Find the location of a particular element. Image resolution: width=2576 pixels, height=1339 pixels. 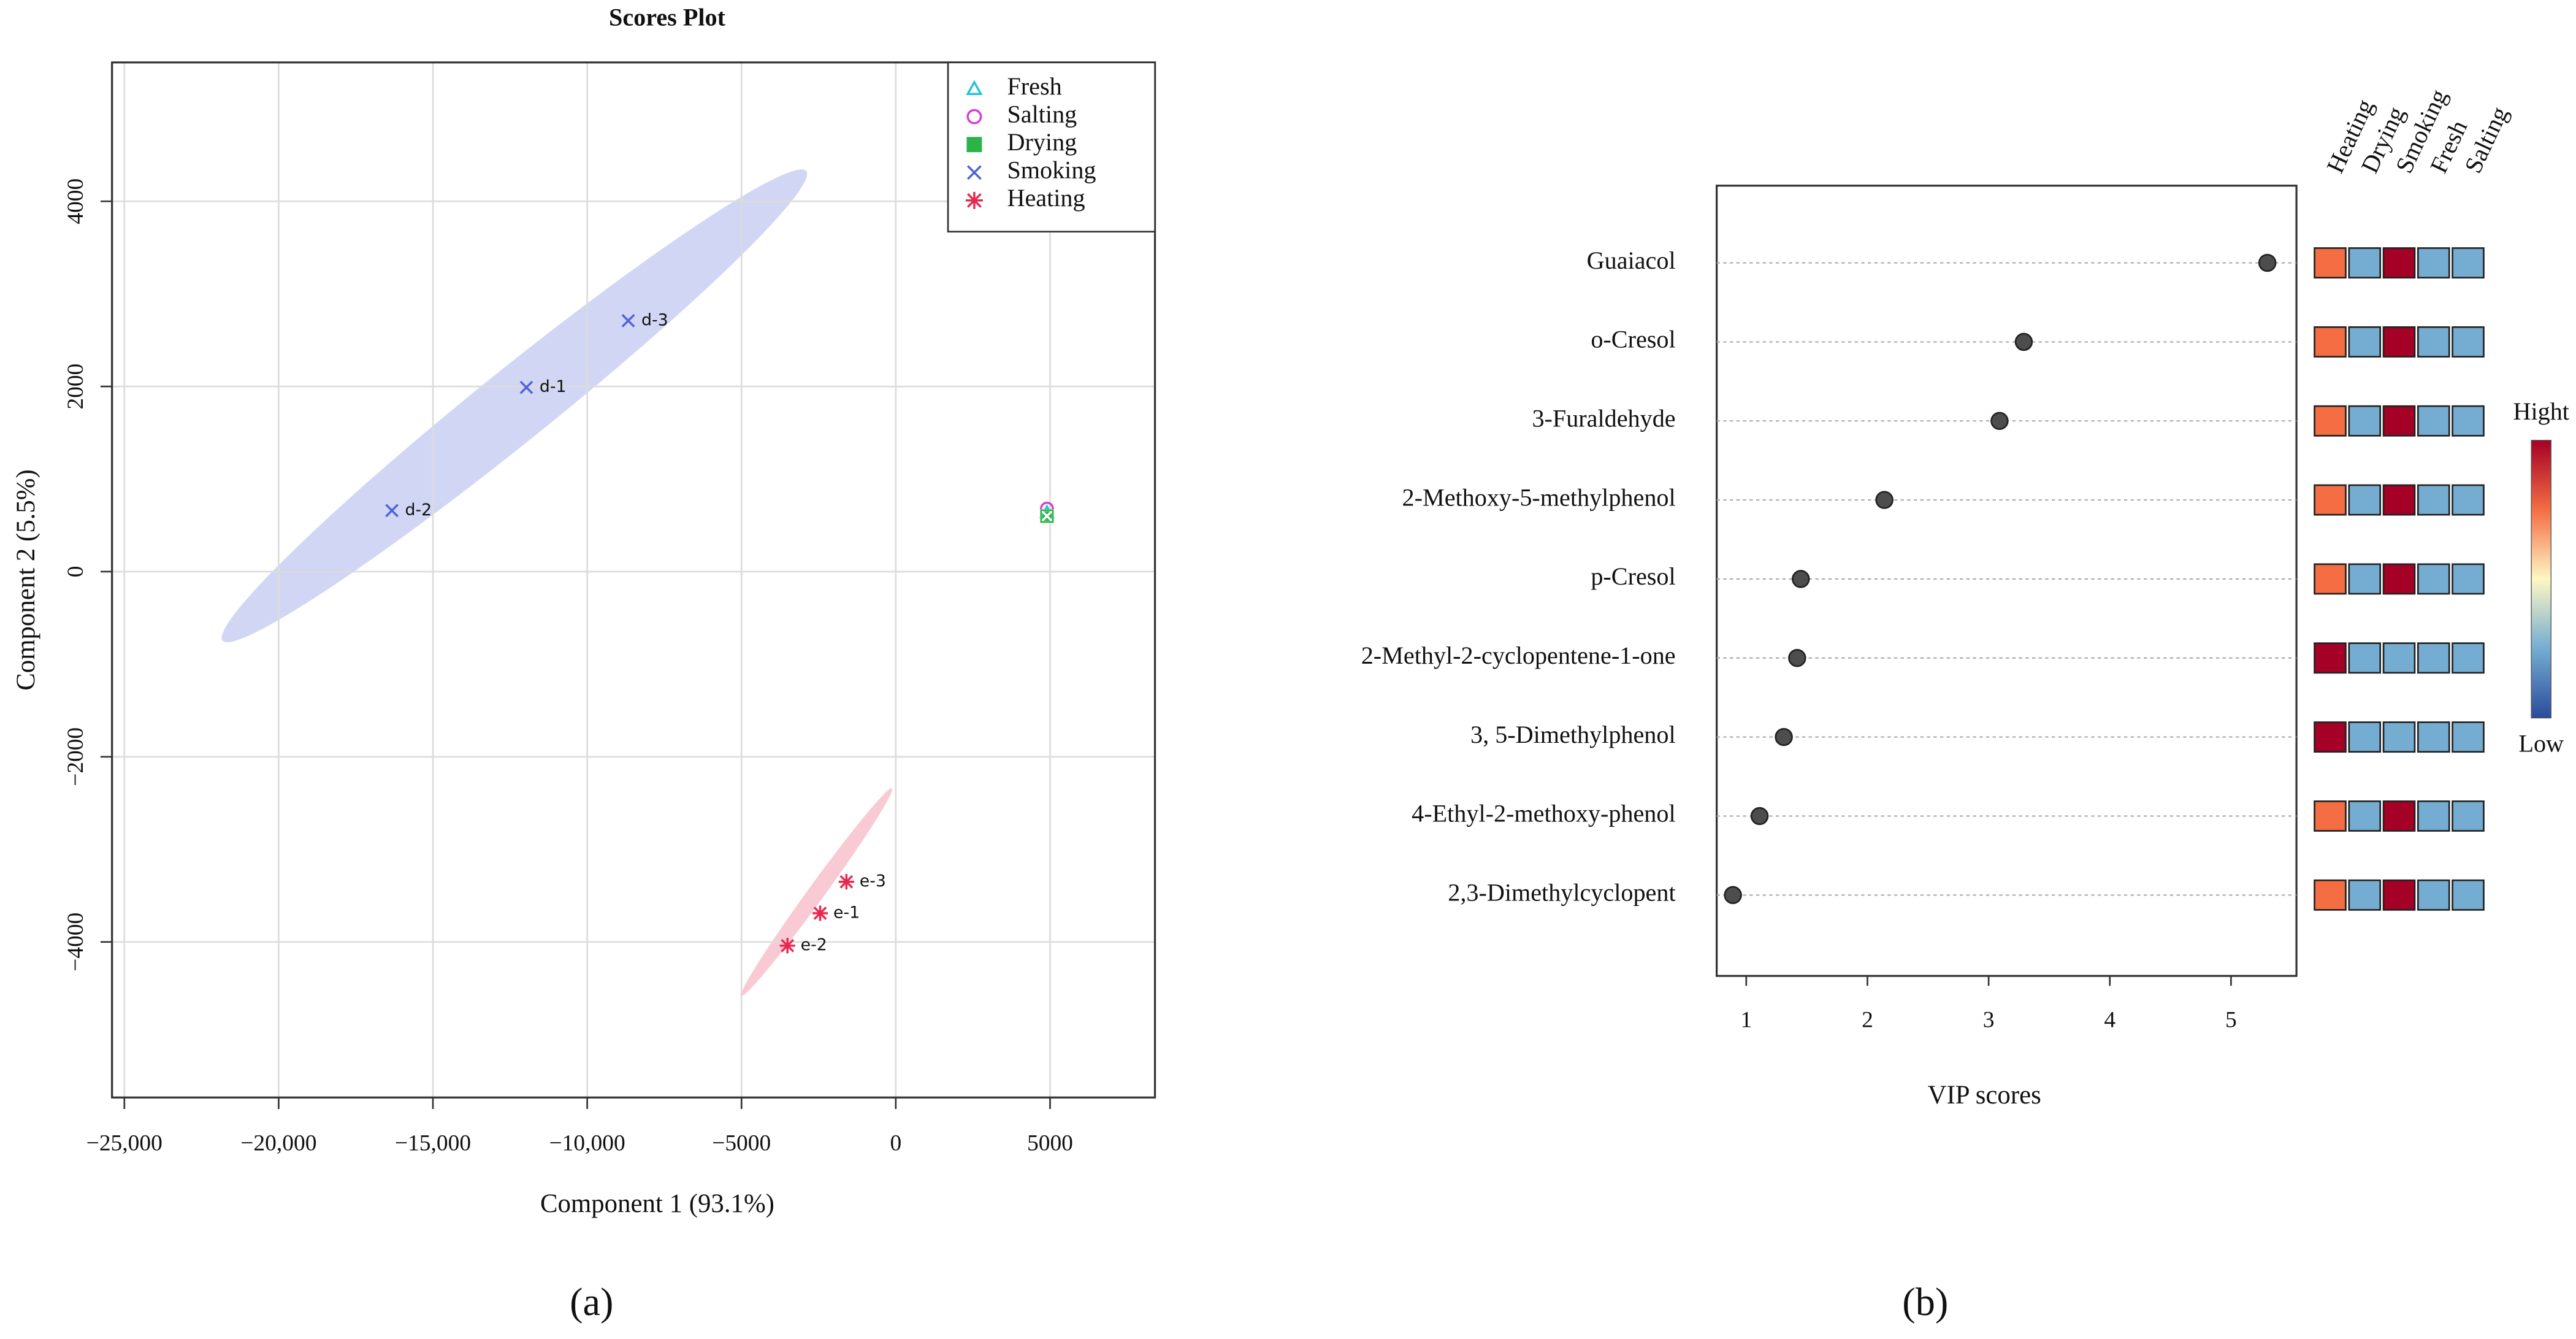

x-tick-label: −5000 is located at coordinates (741, 1143).